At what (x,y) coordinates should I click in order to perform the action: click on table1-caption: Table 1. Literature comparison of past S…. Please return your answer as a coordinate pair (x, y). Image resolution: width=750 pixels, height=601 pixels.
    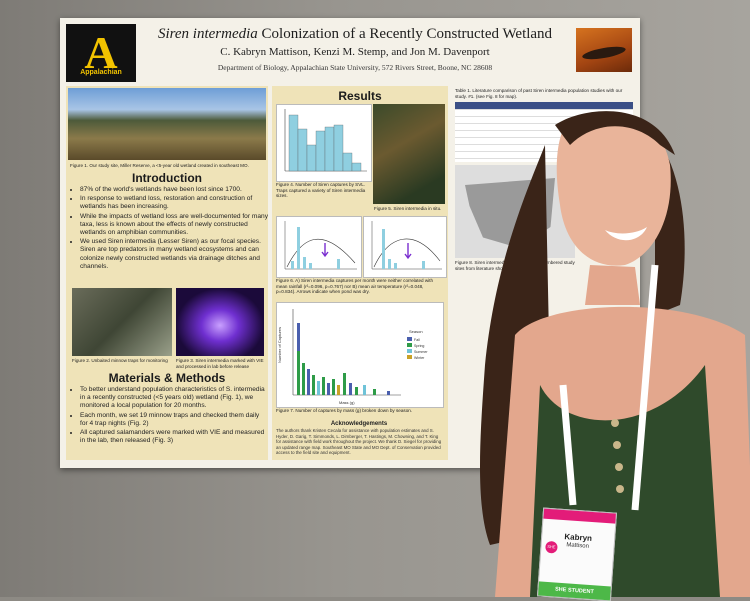
    Looking at the image, I should click on (539, 93).